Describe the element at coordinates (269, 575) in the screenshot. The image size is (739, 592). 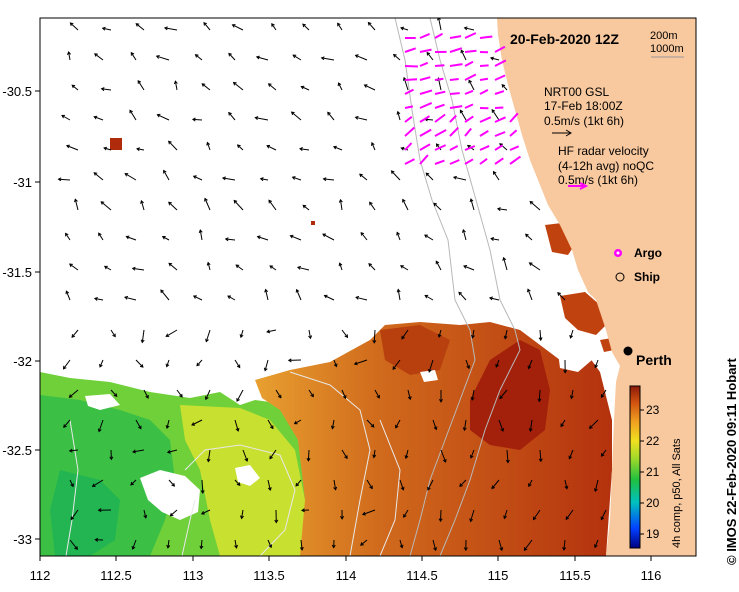
I see `x-tick-label: 113.5` at that location.